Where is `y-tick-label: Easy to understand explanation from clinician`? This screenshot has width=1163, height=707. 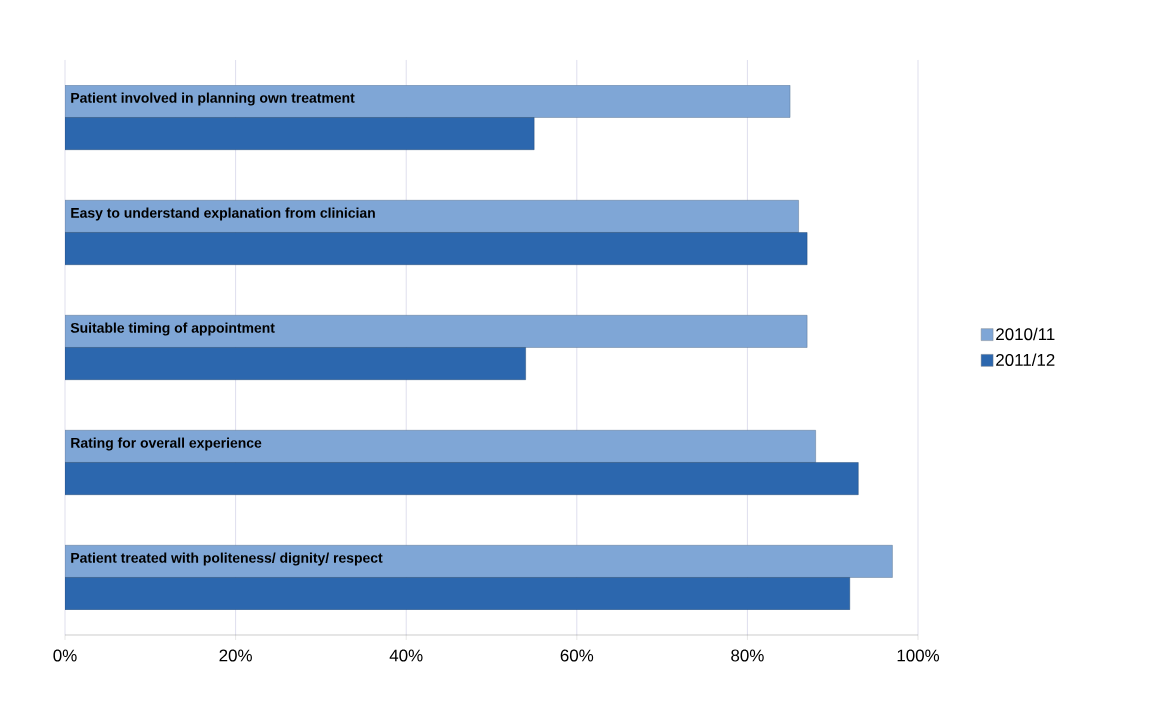 y-tick-label: Easy to understand explanation from clinician is located at coordinates (223, 214).